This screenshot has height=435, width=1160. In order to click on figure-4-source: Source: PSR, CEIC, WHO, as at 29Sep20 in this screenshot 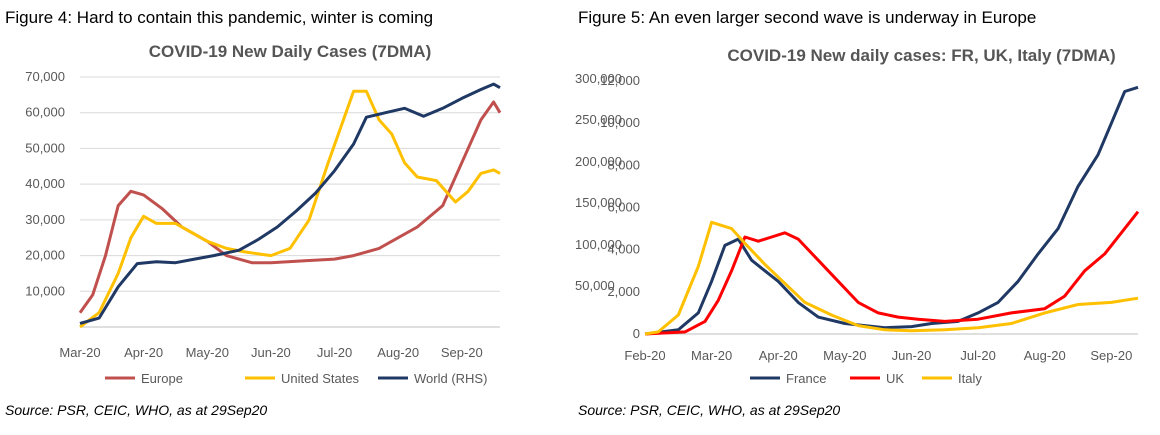, I will do `click(136, 410)`.